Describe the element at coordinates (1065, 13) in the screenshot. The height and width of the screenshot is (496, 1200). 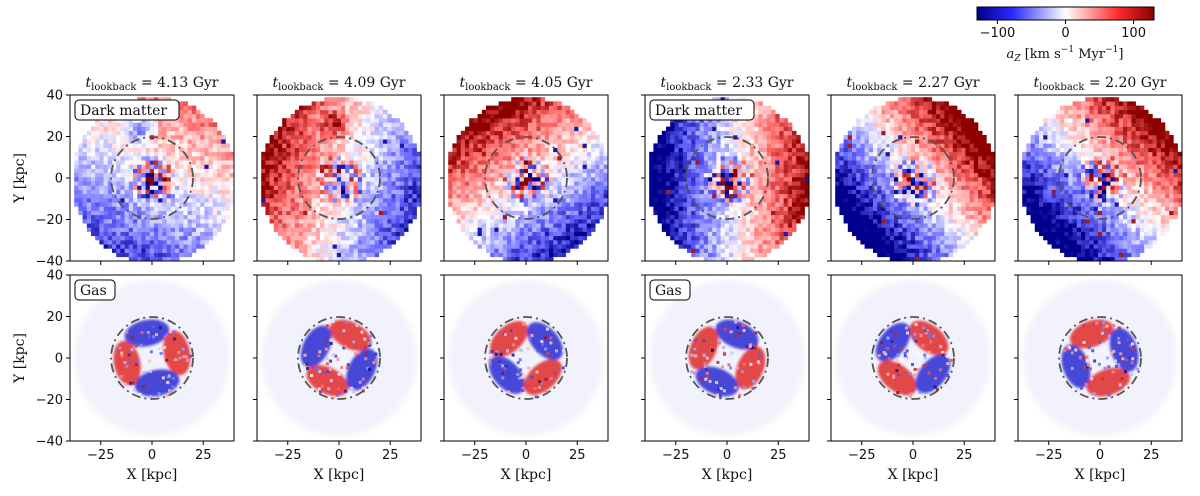
I see `colorbar-gradient` at that location.